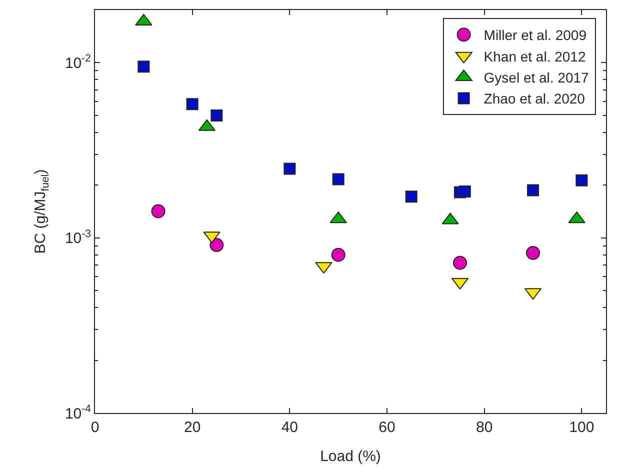 This screenshot has height=473, width=618. I want to click on legend-label: Miller et al. 2009, so click(535, 35).